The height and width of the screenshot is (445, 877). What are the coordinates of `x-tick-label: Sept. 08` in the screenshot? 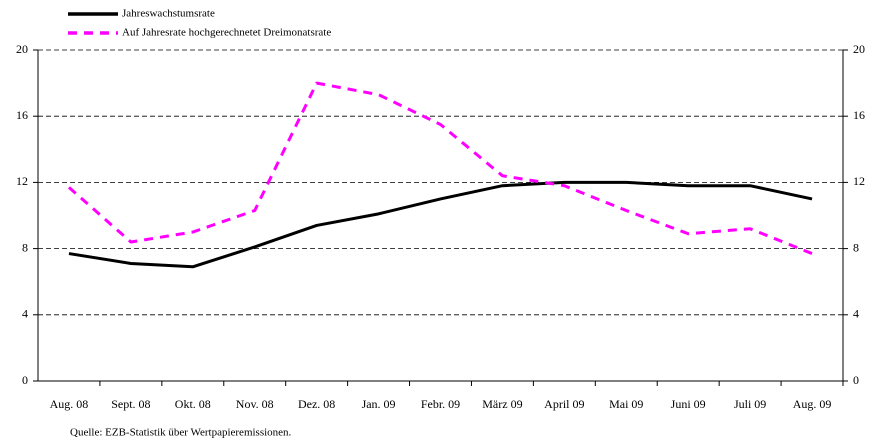 It's located at (130, 404).